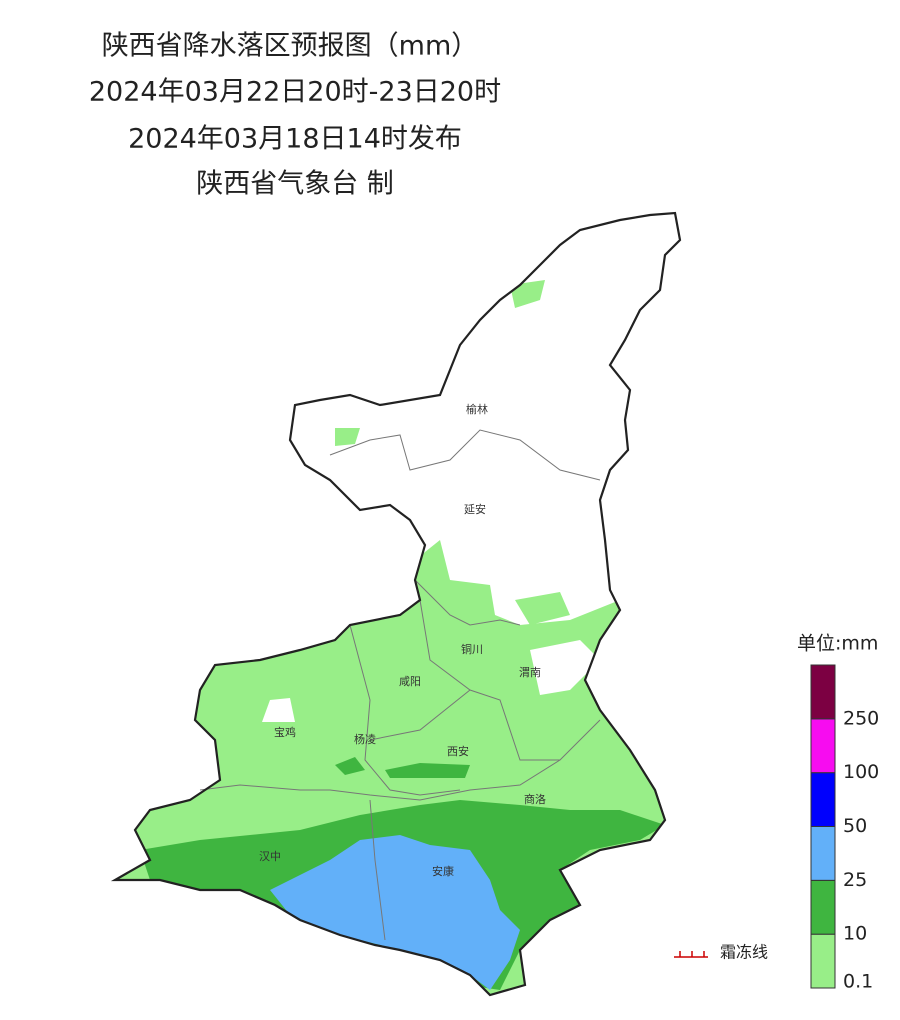  Describe the element at coordinates (861, 772) in the screenshot. I see `legend-tick-label: 100` at that location.